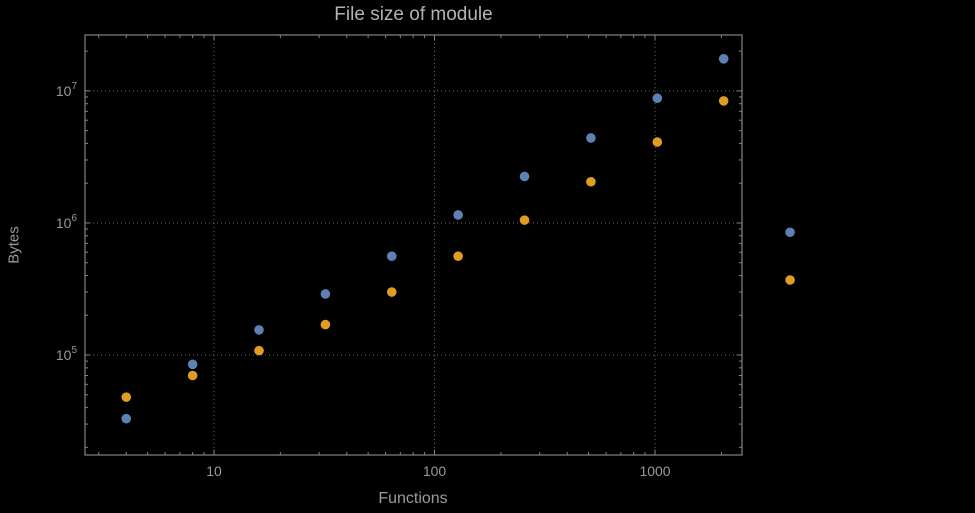 The image size is (975, 513). Describe the element at coordinates (14, 245) in the screenshot. I see `y-axis-label: Bytes` at that location.